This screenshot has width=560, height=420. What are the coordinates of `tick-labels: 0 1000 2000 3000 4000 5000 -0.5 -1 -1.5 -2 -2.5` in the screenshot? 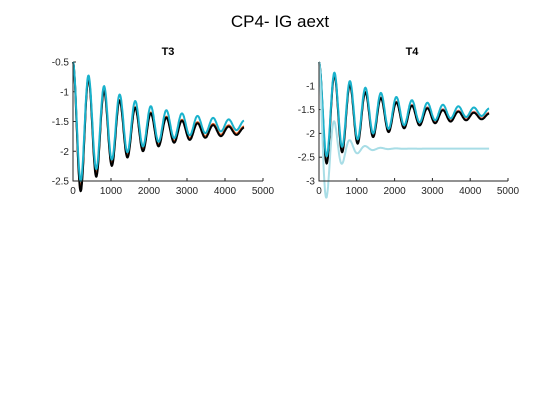 It's located at (163, 128).